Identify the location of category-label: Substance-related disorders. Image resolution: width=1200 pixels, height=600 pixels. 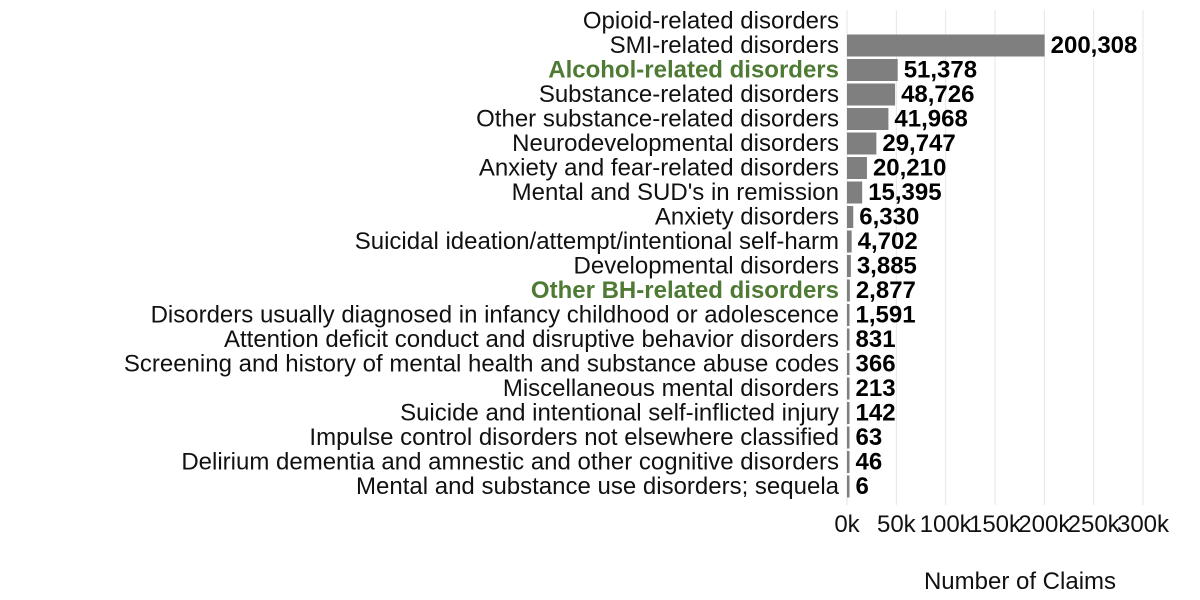
(689, 94).